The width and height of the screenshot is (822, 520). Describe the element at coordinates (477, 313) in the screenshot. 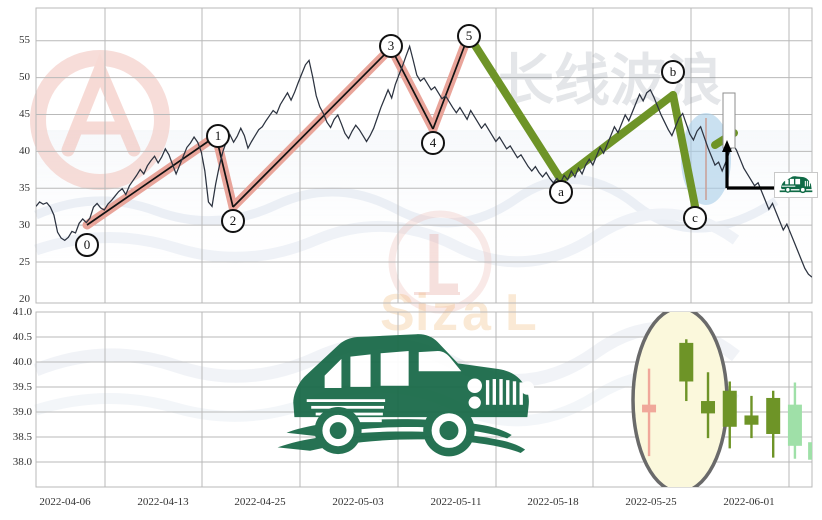

I see `svg-text: a` at that location.